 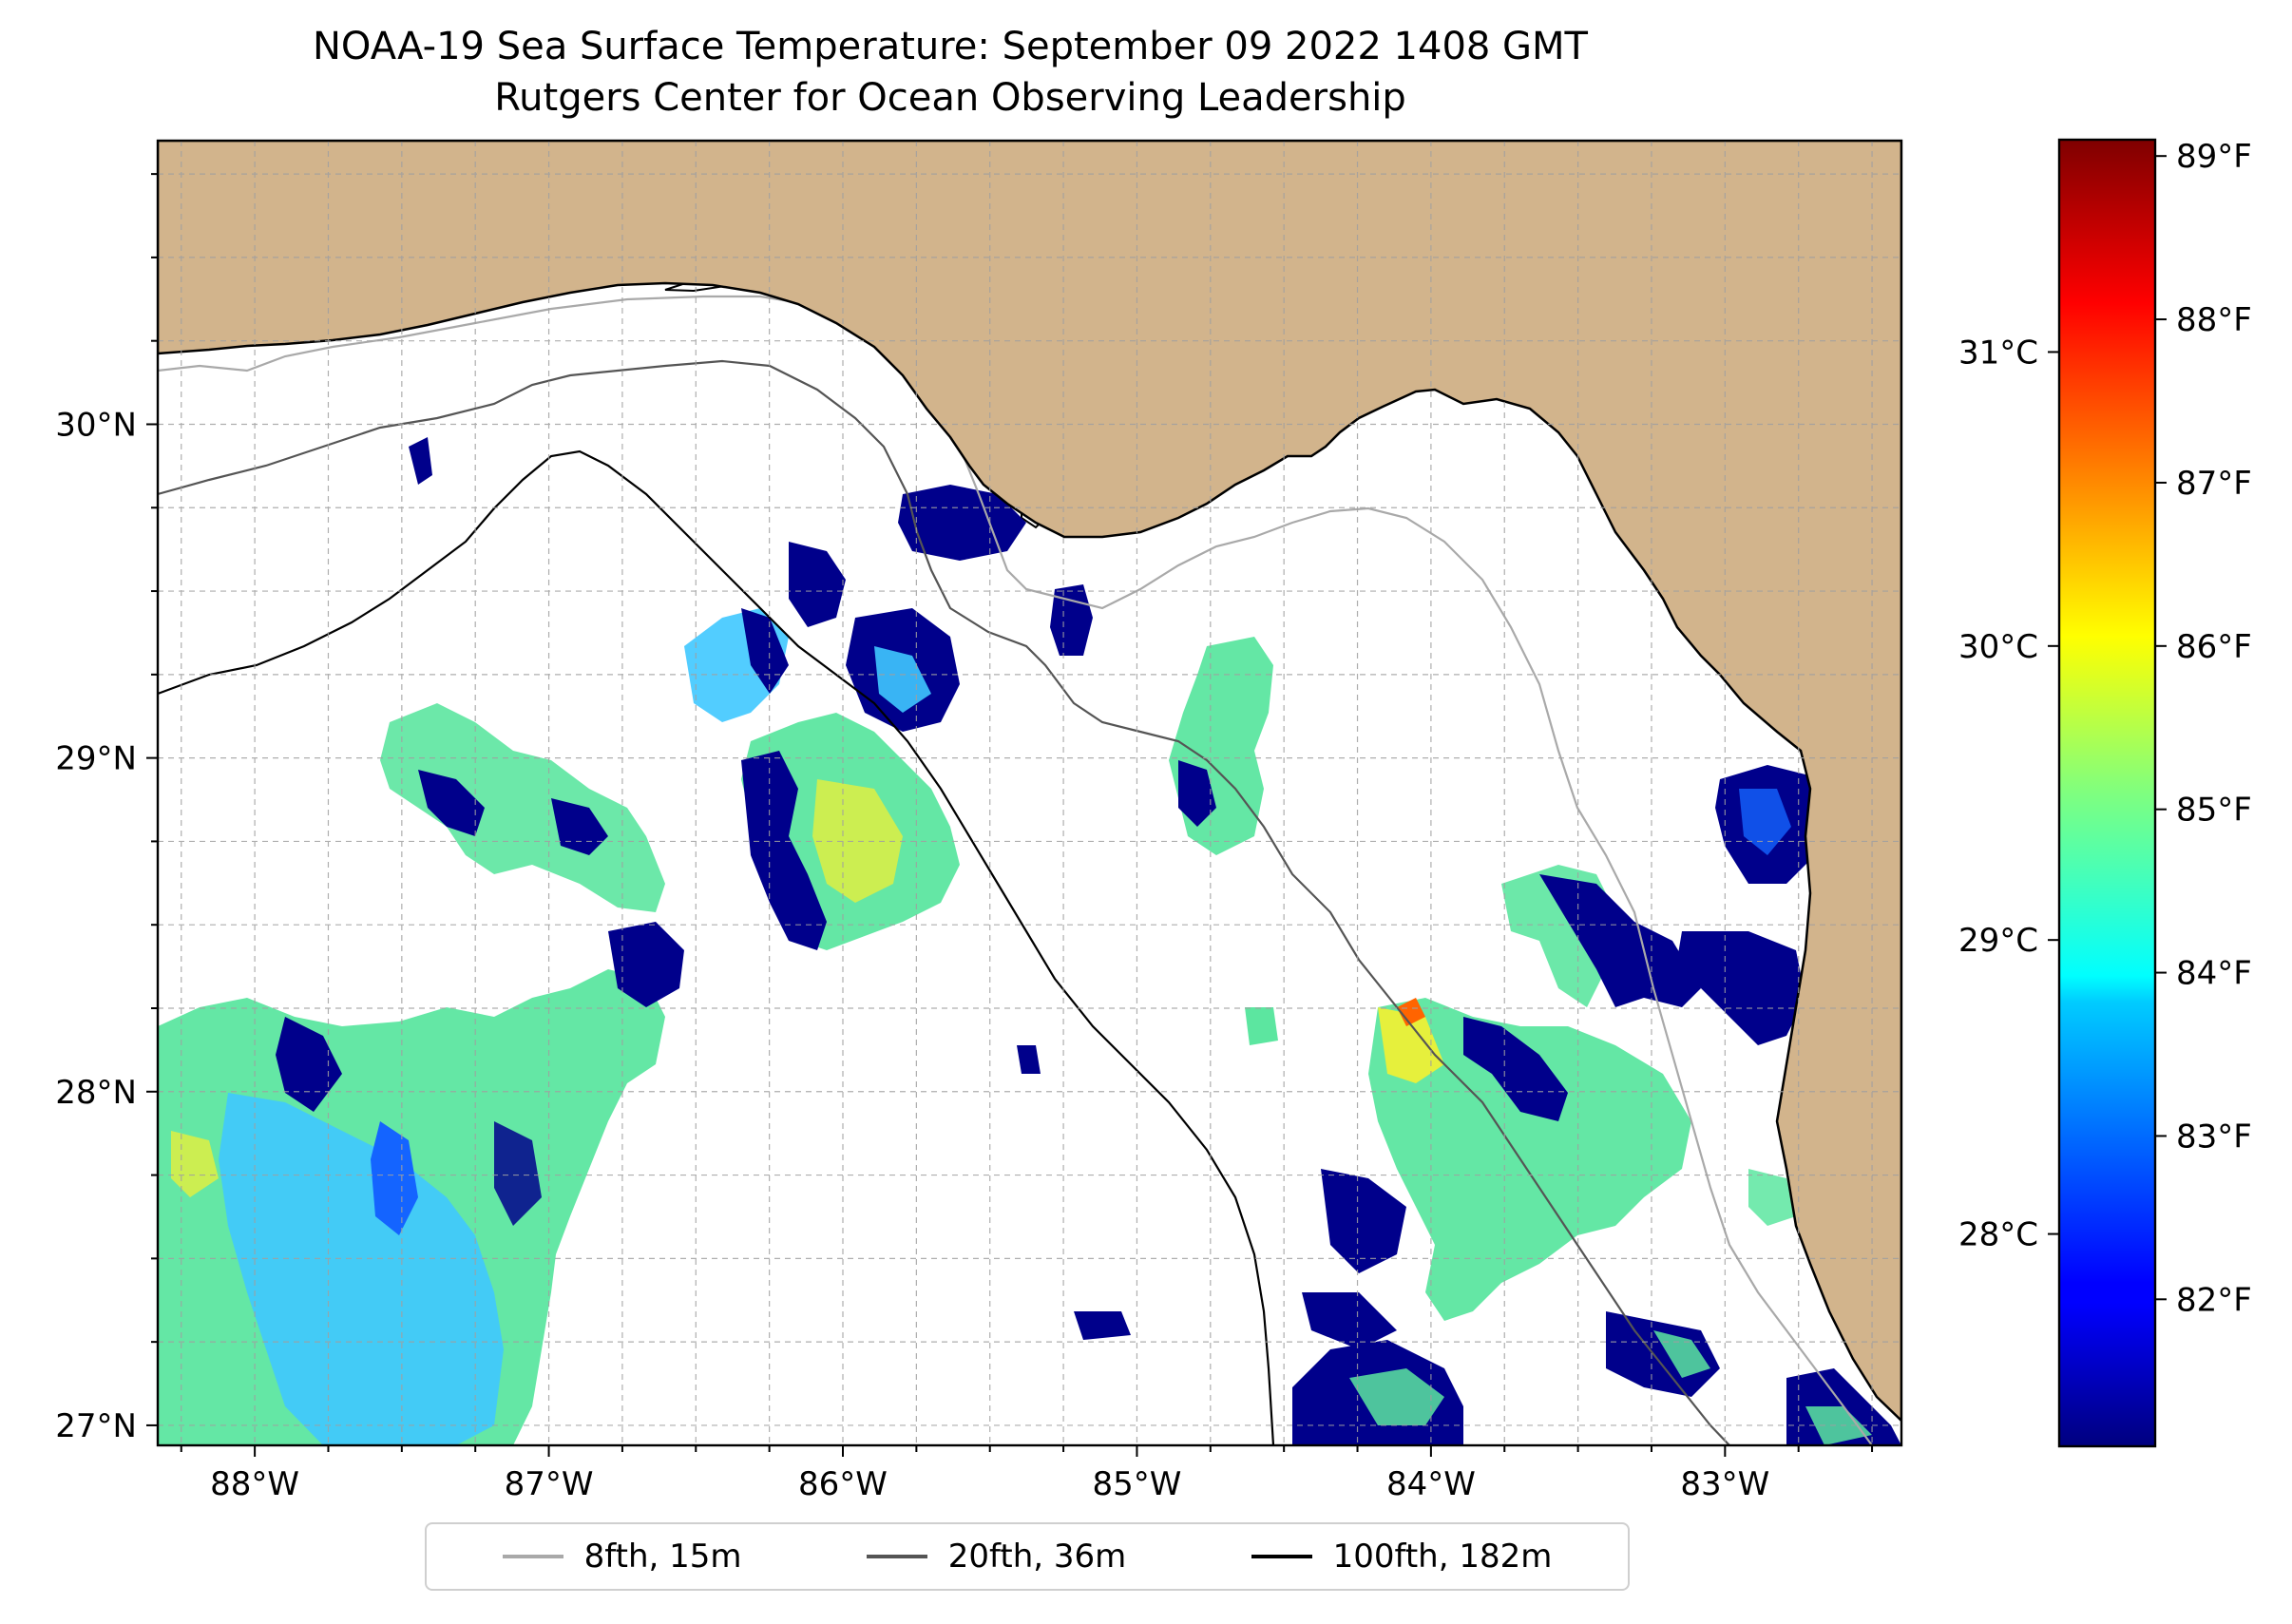 What do you see at coordinates (1998, 1235) in the screenshot?
I see `celsius-tick-label: 28°C` at bounding box center [1998, 1235].